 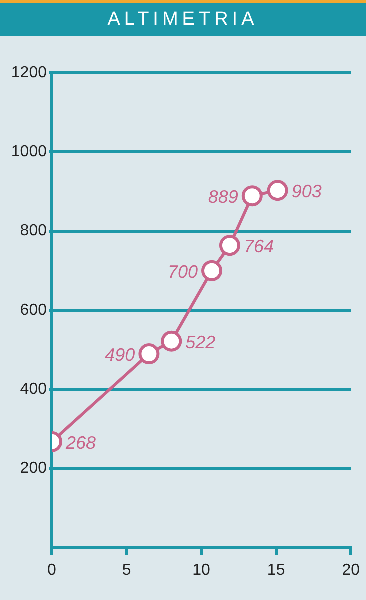 I want to click on y-tick-label: 400, so click(x=34, y=389).